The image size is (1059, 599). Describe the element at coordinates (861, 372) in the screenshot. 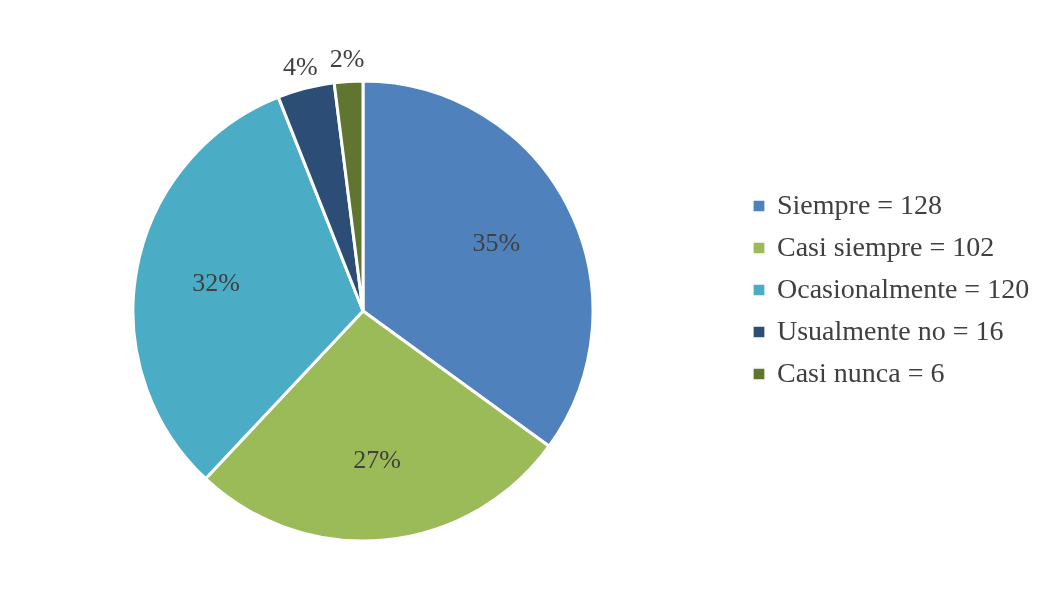

I see `legend-label: Casi nunca = 6` at that location.